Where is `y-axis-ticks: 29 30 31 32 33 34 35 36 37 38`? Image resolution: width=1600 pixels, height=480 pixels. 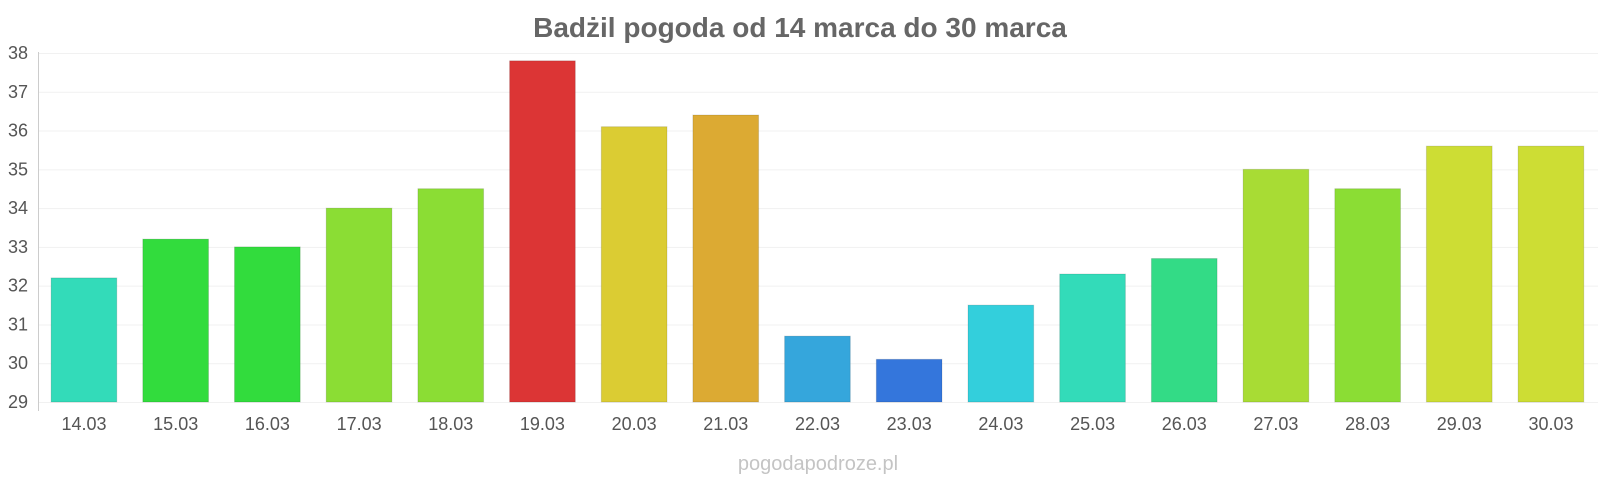 y-axis-ticks: 29 30 31 32 33 34 35 36 37 38 is located at coordinates (18, 227).